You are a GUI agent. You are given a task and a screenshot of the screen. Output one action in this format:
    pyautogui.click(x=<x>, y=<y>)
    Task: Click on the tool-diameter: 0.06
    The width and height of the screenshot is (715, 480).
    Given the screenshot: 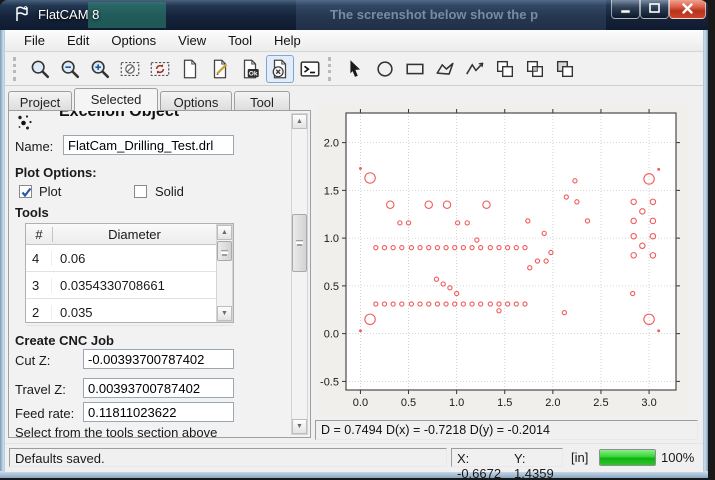 What is the action you would take?
    pyautogui.click(x=73, y=258)
    